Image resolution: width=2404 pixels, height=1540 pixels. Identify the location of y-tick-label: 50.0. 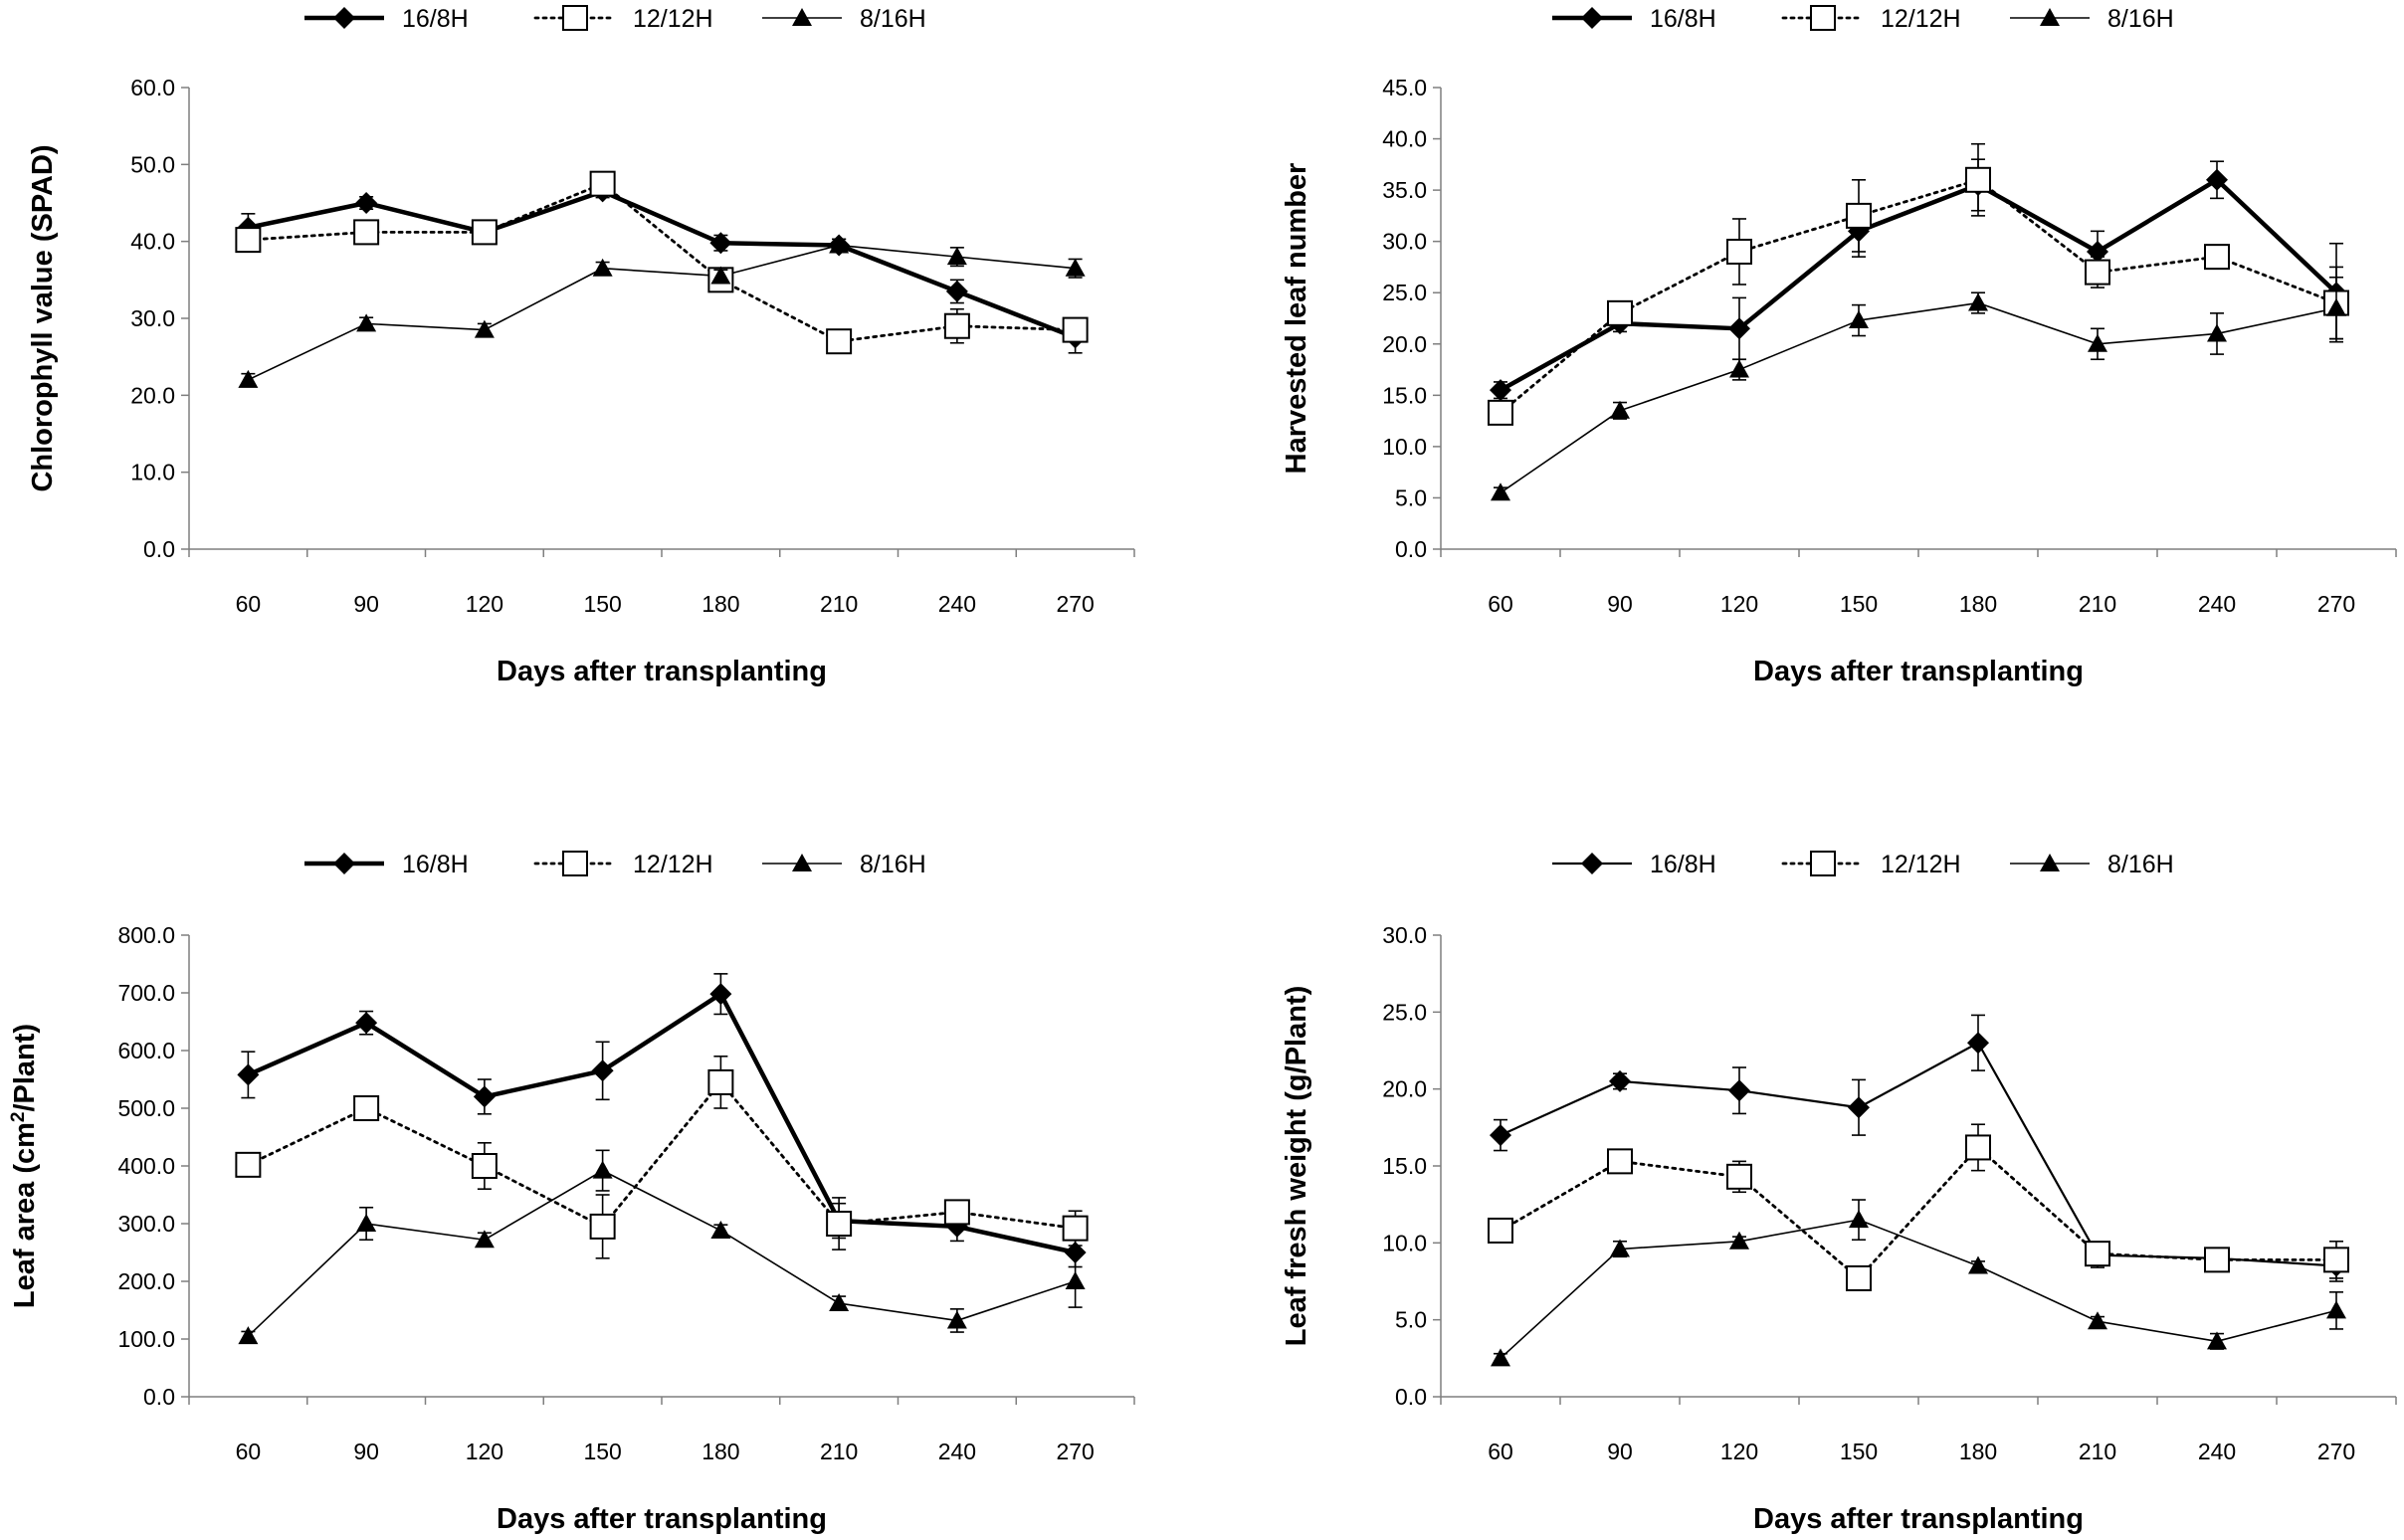
(152, 164).